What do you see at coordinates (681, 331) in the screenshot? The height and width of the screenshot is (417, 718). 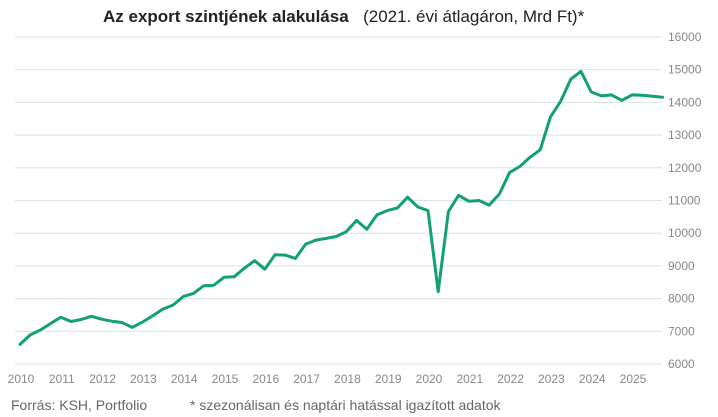 I see `y-tick-label: 7000` at bounding box center [681, 331].